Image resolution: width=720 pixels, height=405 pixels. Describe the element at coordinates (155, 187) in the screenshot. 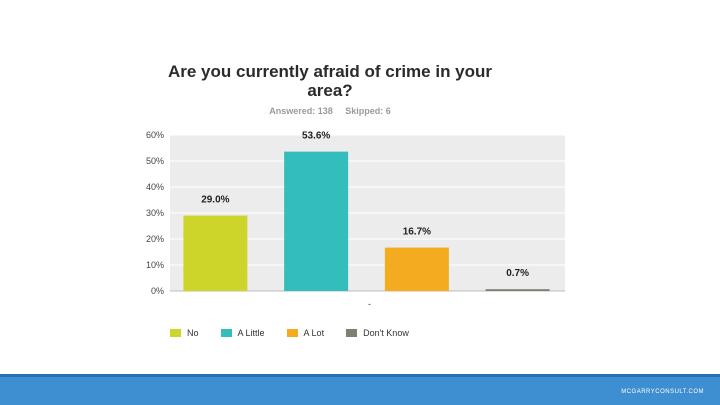

I see `y-tick-label: 40%` at that location.